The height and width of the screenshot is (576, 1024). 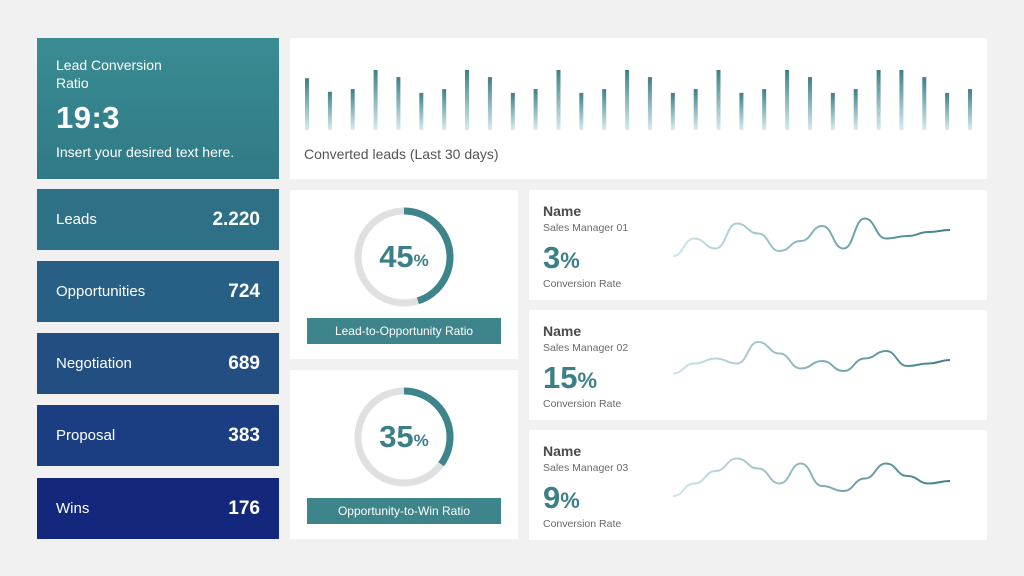 I want to click on stat-value: 383, so click(x=244, y=435).